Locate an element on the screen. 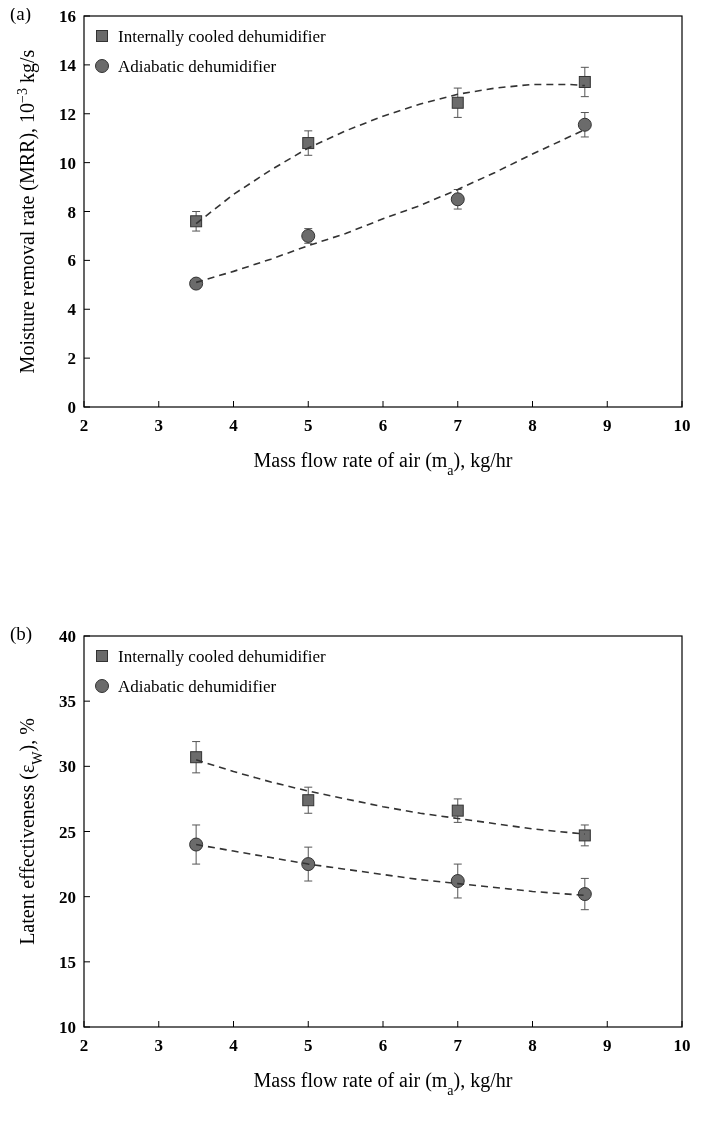  y-tick-label: 6 is located at coordinates (71, 261).